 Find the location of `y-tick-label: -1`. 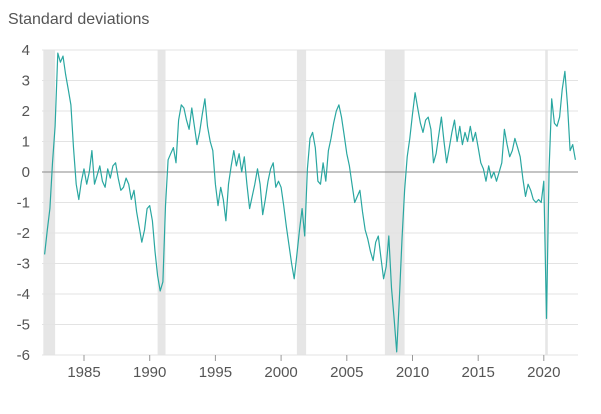

y-tick-label: -1 is located at coordinates (23, 203).